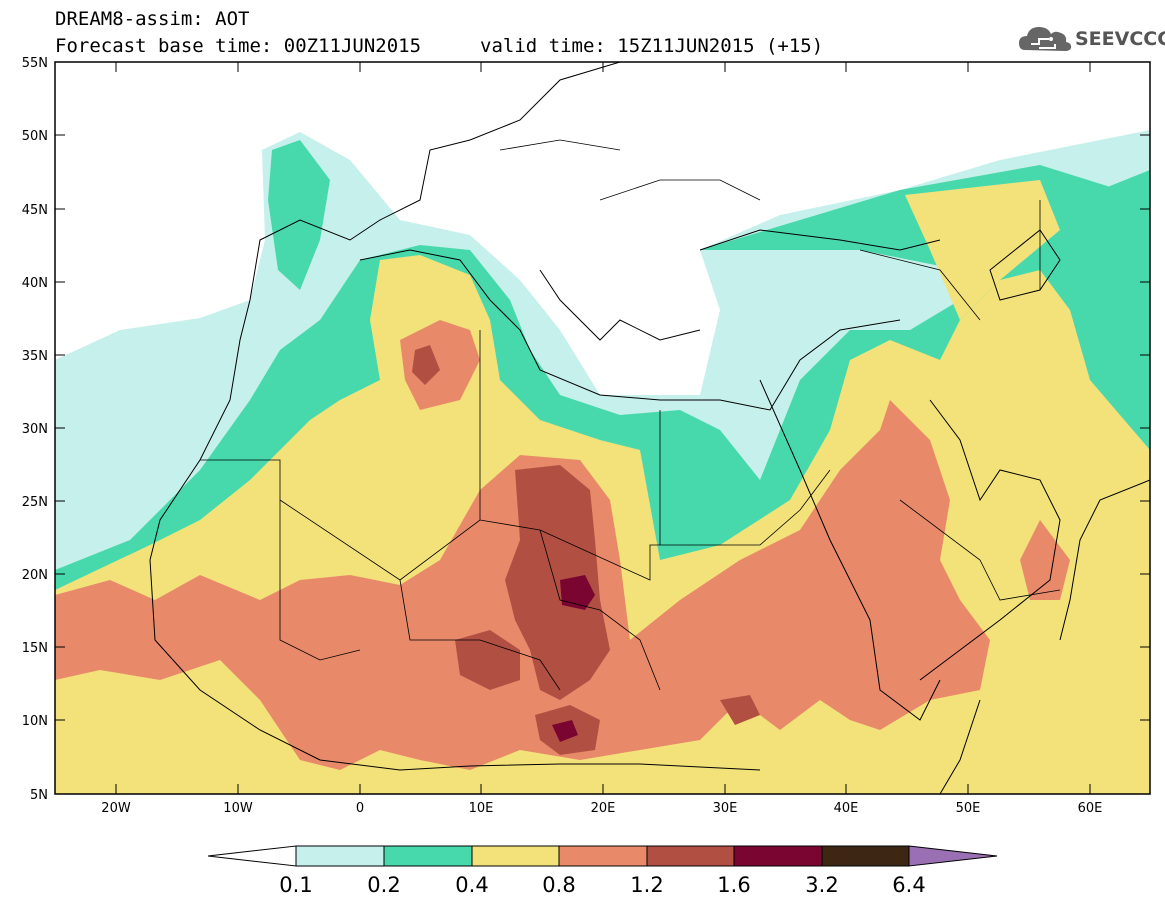 This screenshot has width=1165, height=905. What do you see at coordinates (383, 885) in the screenshot?
I see `colorbar-label: 0.2` at bounding box center [383, 885].